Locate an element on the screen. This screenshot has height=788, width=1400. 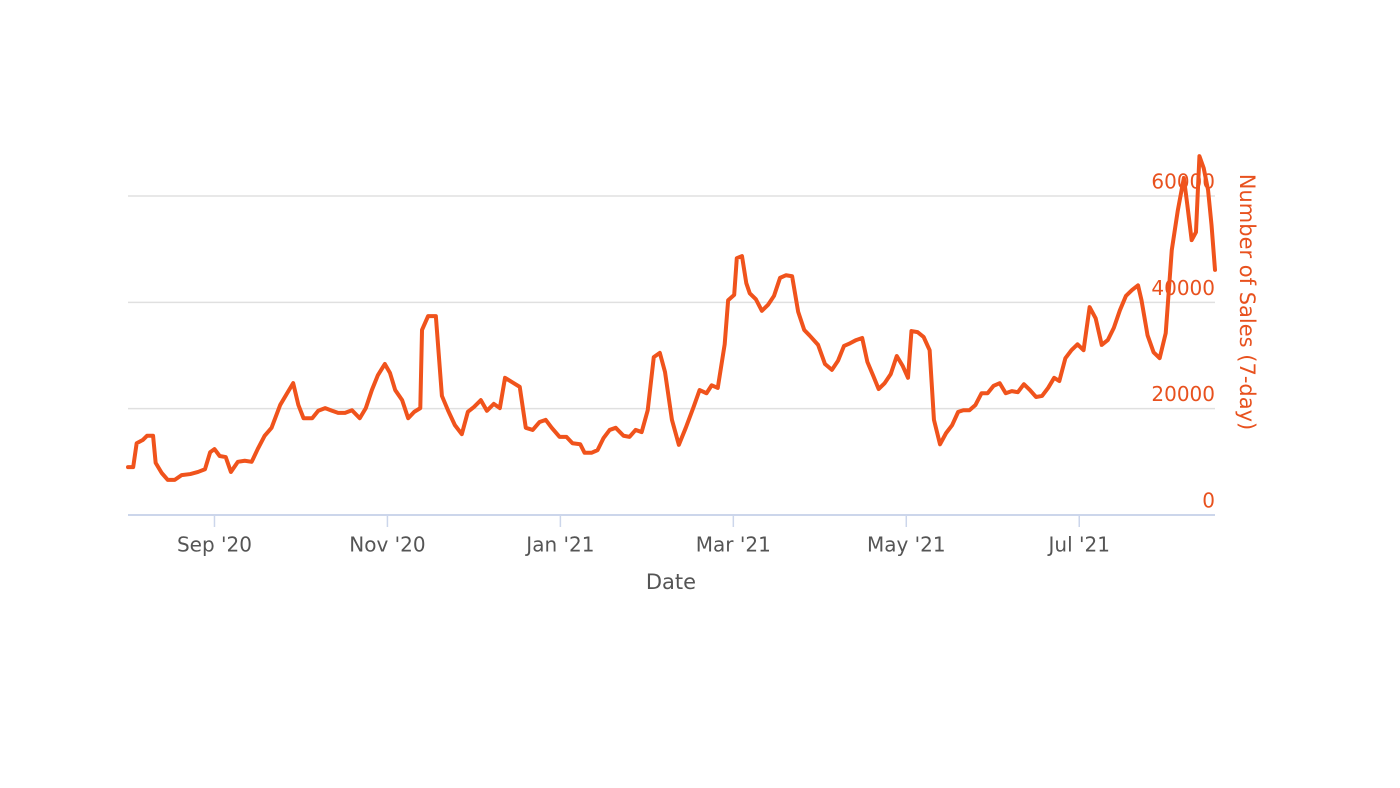
x-tick-label: May '21 is located at coordinates (906, 545).